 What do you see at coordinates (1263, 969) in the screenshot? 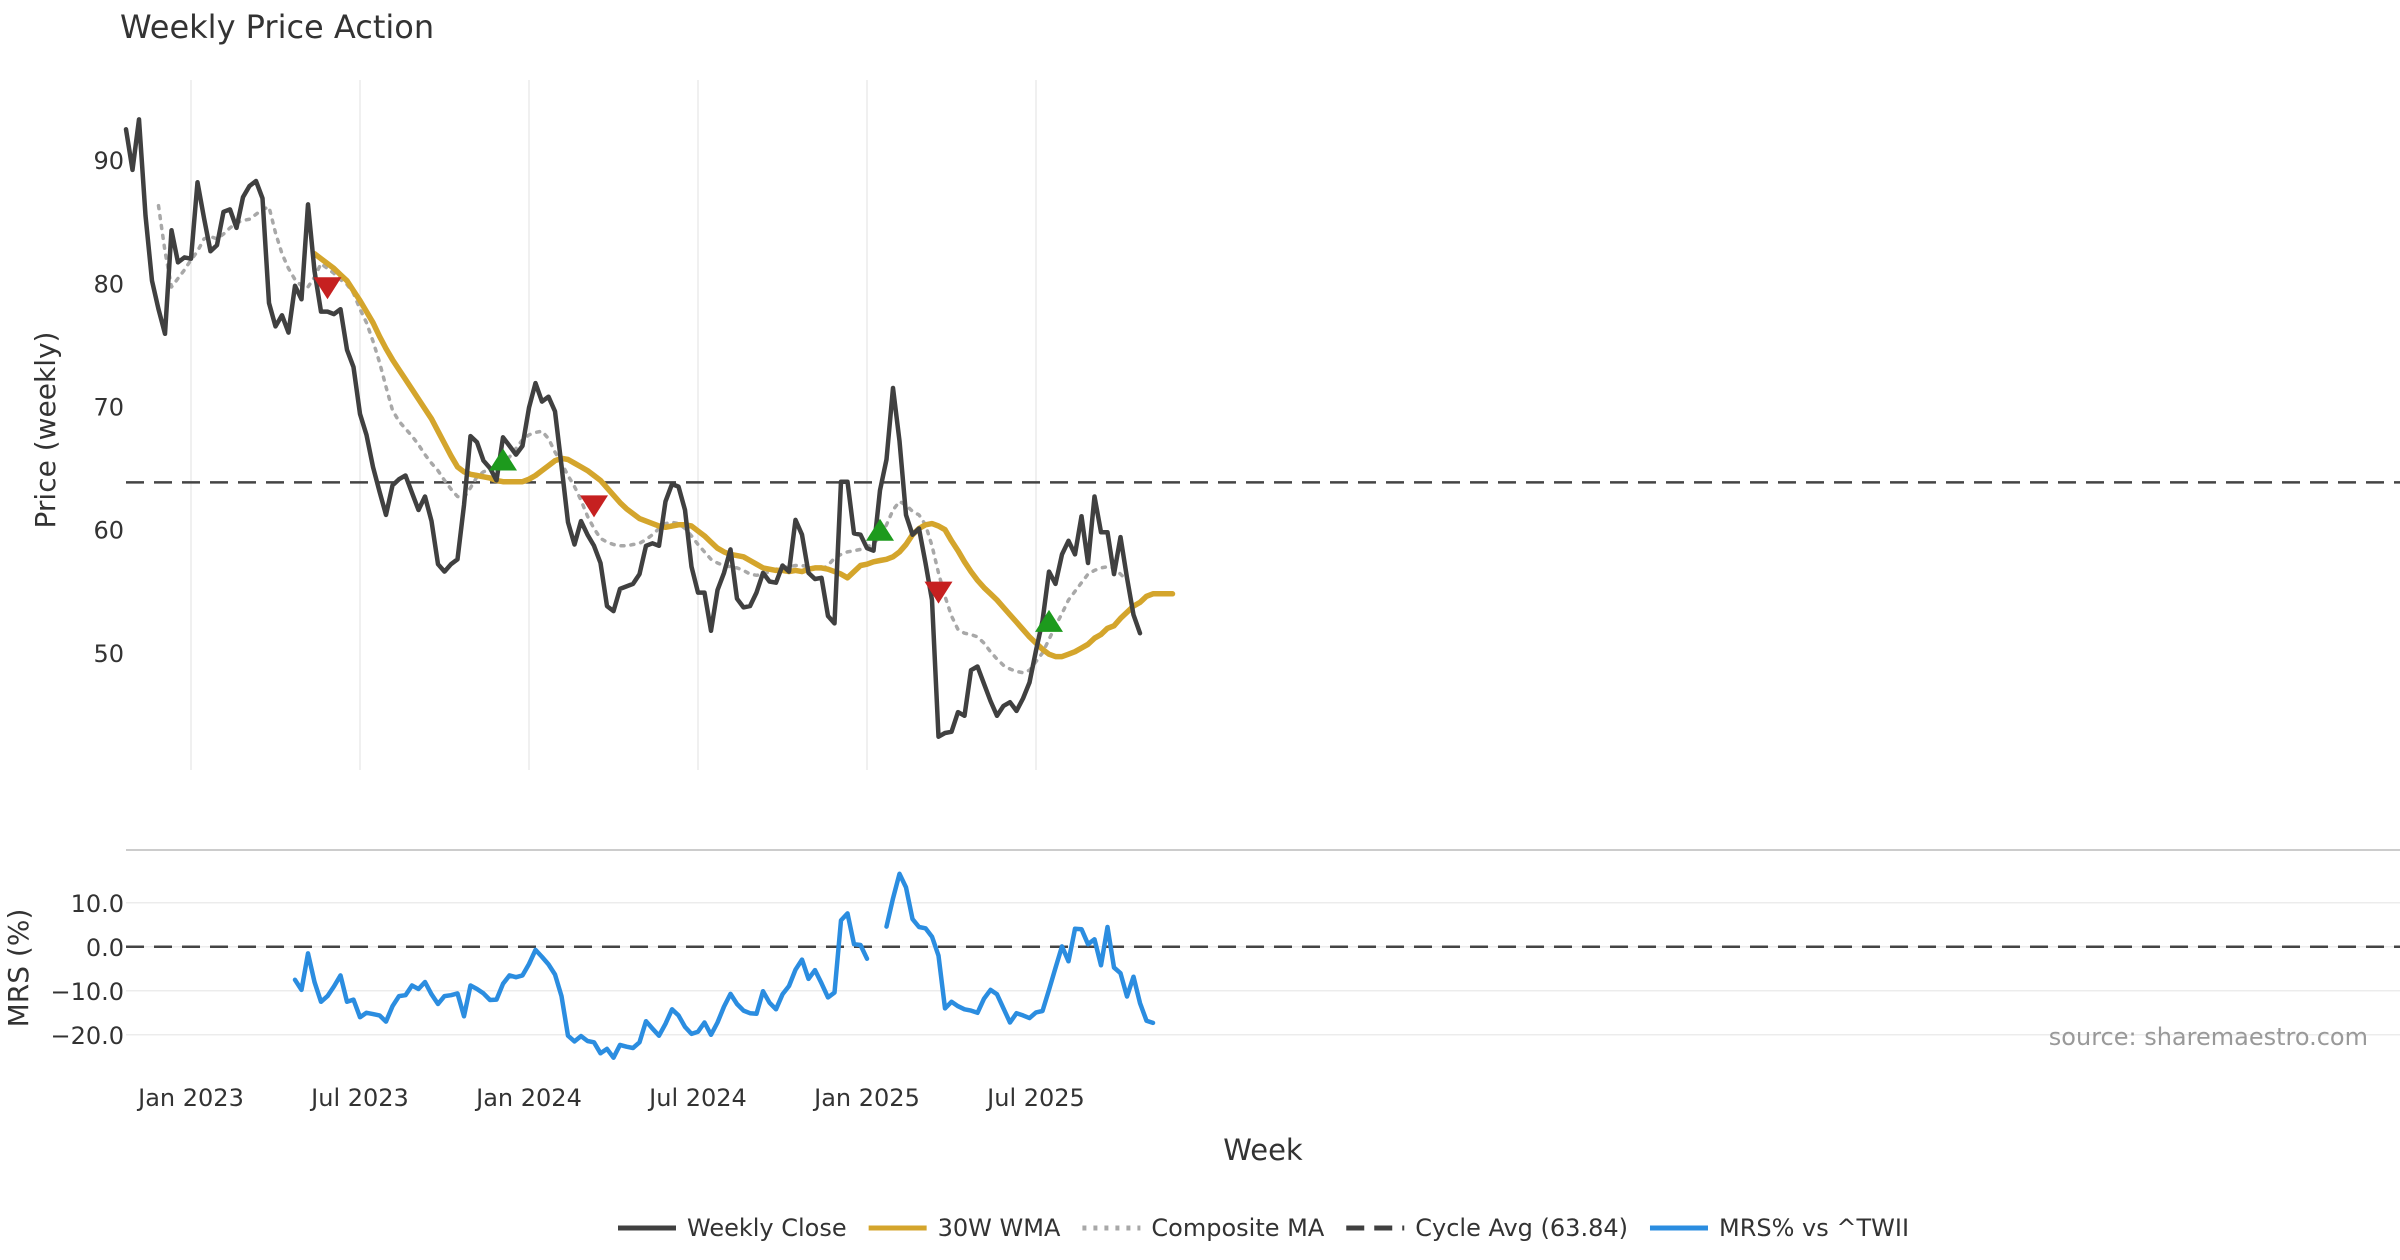
I see `mrs-gridlines` at bounding box center [1263, 969].